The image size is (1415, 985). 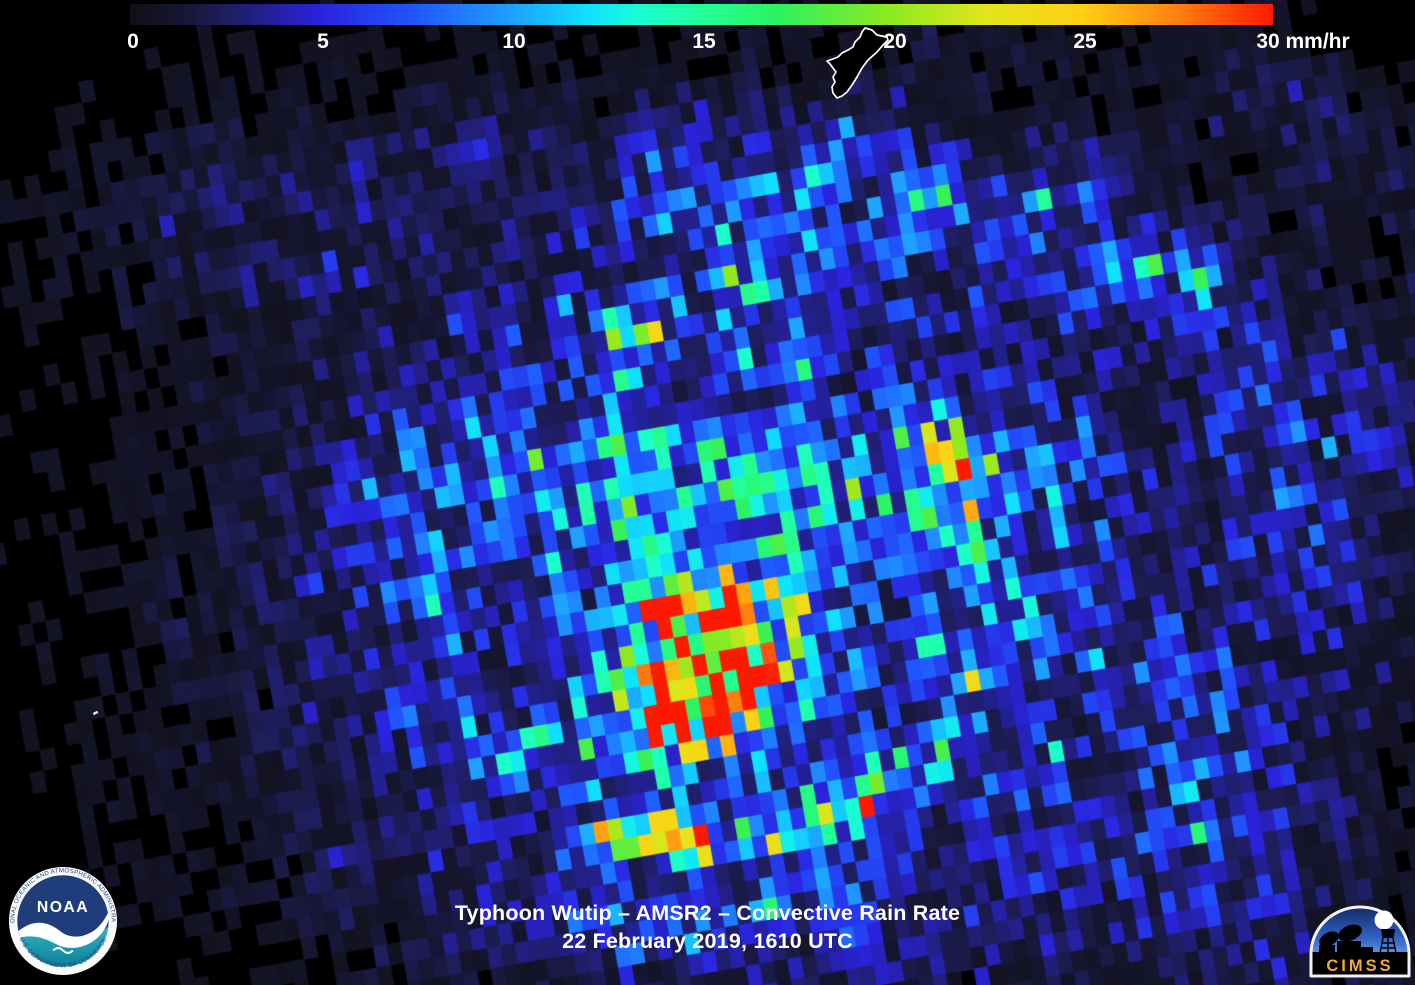 I want to click on colorbar-tick-label: 25, so click(x=1085, y=41).